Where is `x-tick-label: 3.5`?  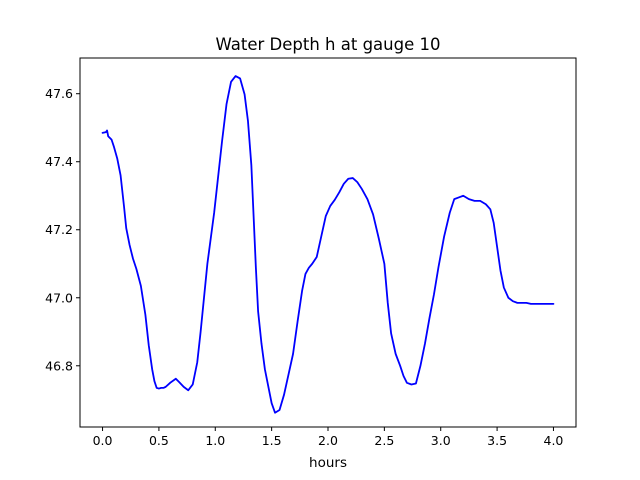
x-tick-label: 3.5 is located at coordinates (497, 440).